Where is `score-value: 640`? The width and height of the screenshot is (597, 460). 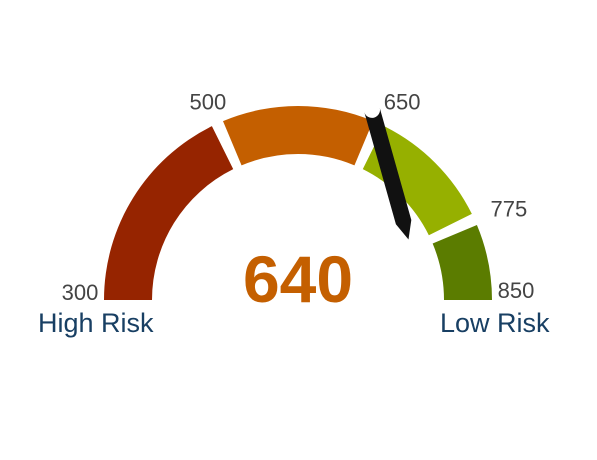
score-value: 640 is located at coordinates (298, 279).